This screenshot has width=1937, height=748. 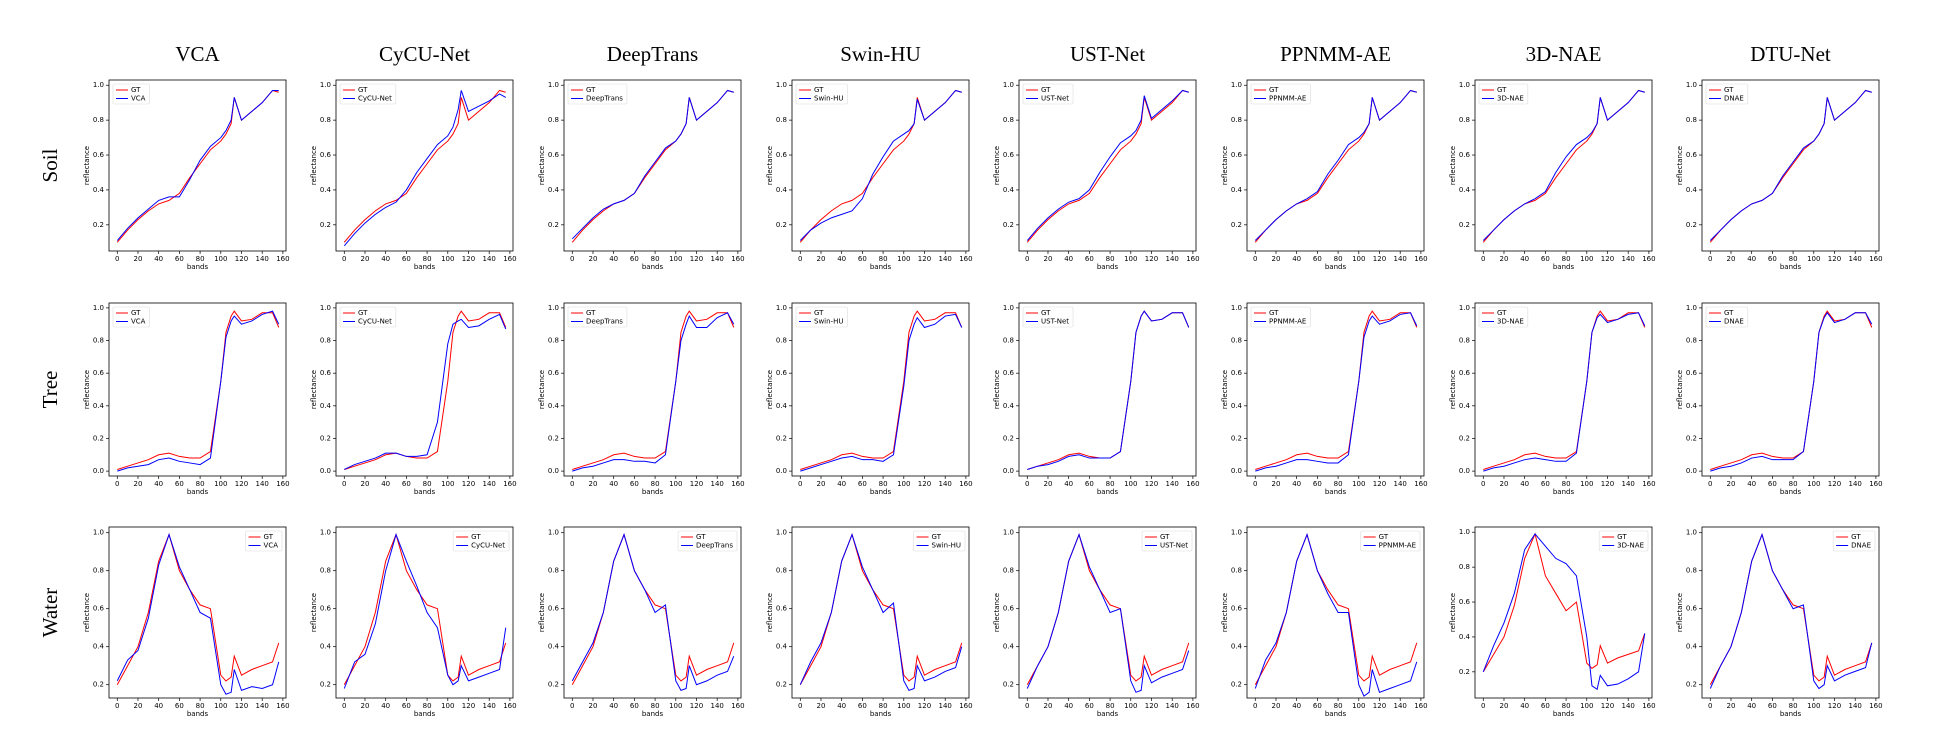 I want to click on row-label: Soil, so click(x=50, y=165).